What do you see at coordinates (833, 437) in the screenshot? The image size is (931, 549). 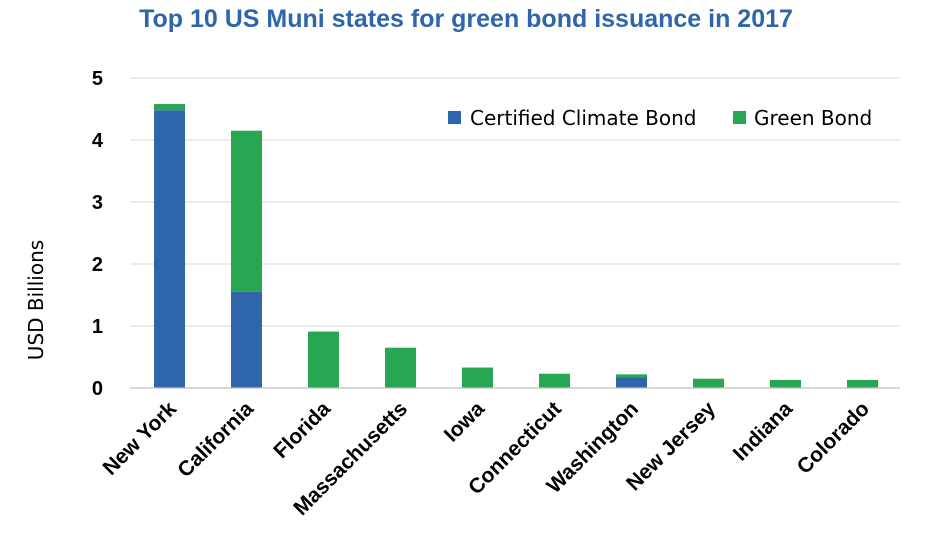 I see `x-tick-label: Colorado` at bounding box center [833, 437].